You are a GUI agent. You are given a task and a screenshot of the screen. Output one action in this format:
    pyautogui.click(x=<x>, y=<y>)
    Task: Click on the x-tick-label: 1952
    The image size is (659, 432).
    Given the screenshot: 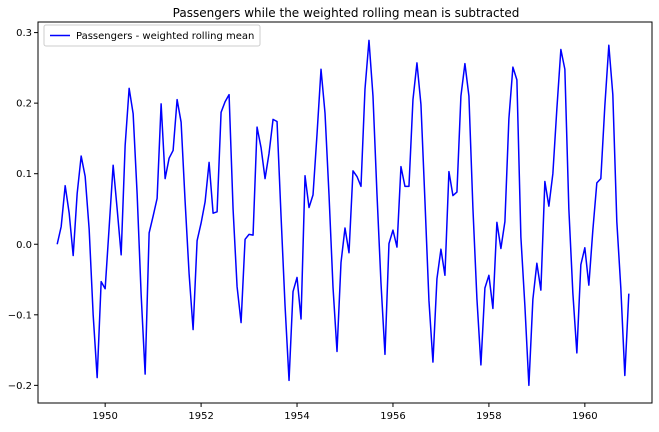 What is the action you would take?
    pyautogui.click(x=200, y=416)
    